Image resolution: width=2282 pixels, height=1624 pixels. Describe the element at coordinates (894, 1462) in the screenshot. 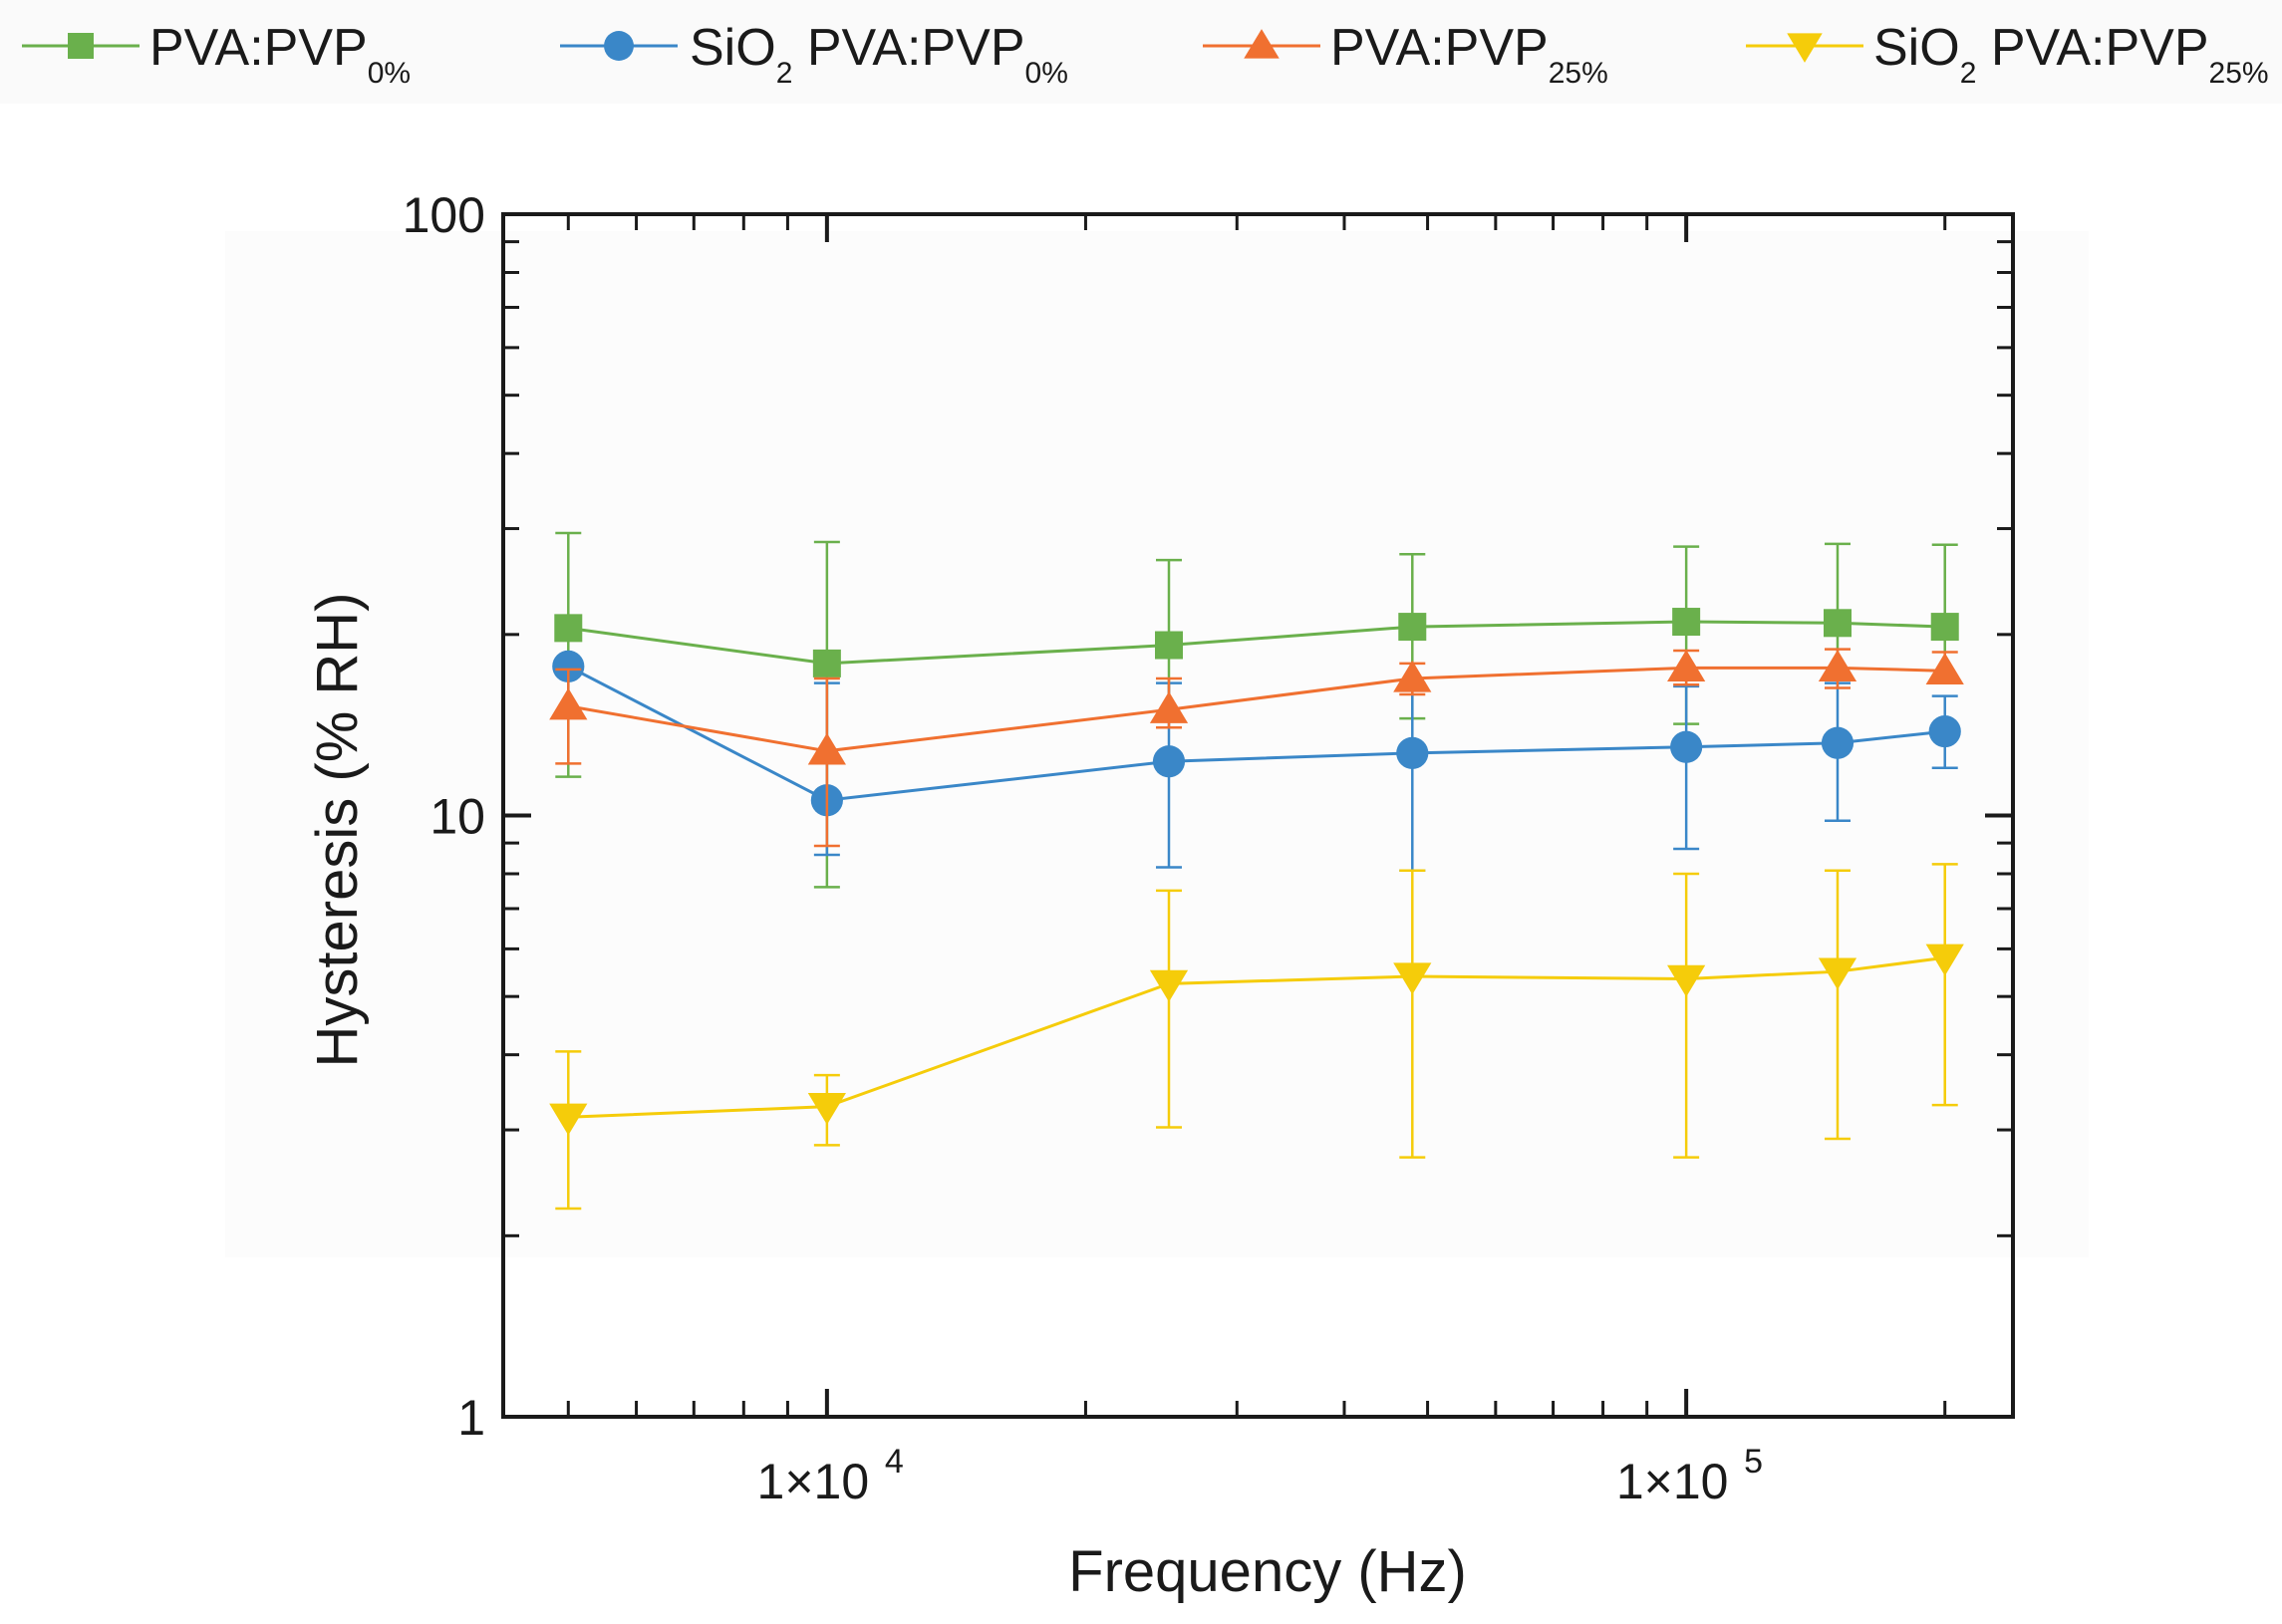

I see `x-tick-exponent: 4` at that location.